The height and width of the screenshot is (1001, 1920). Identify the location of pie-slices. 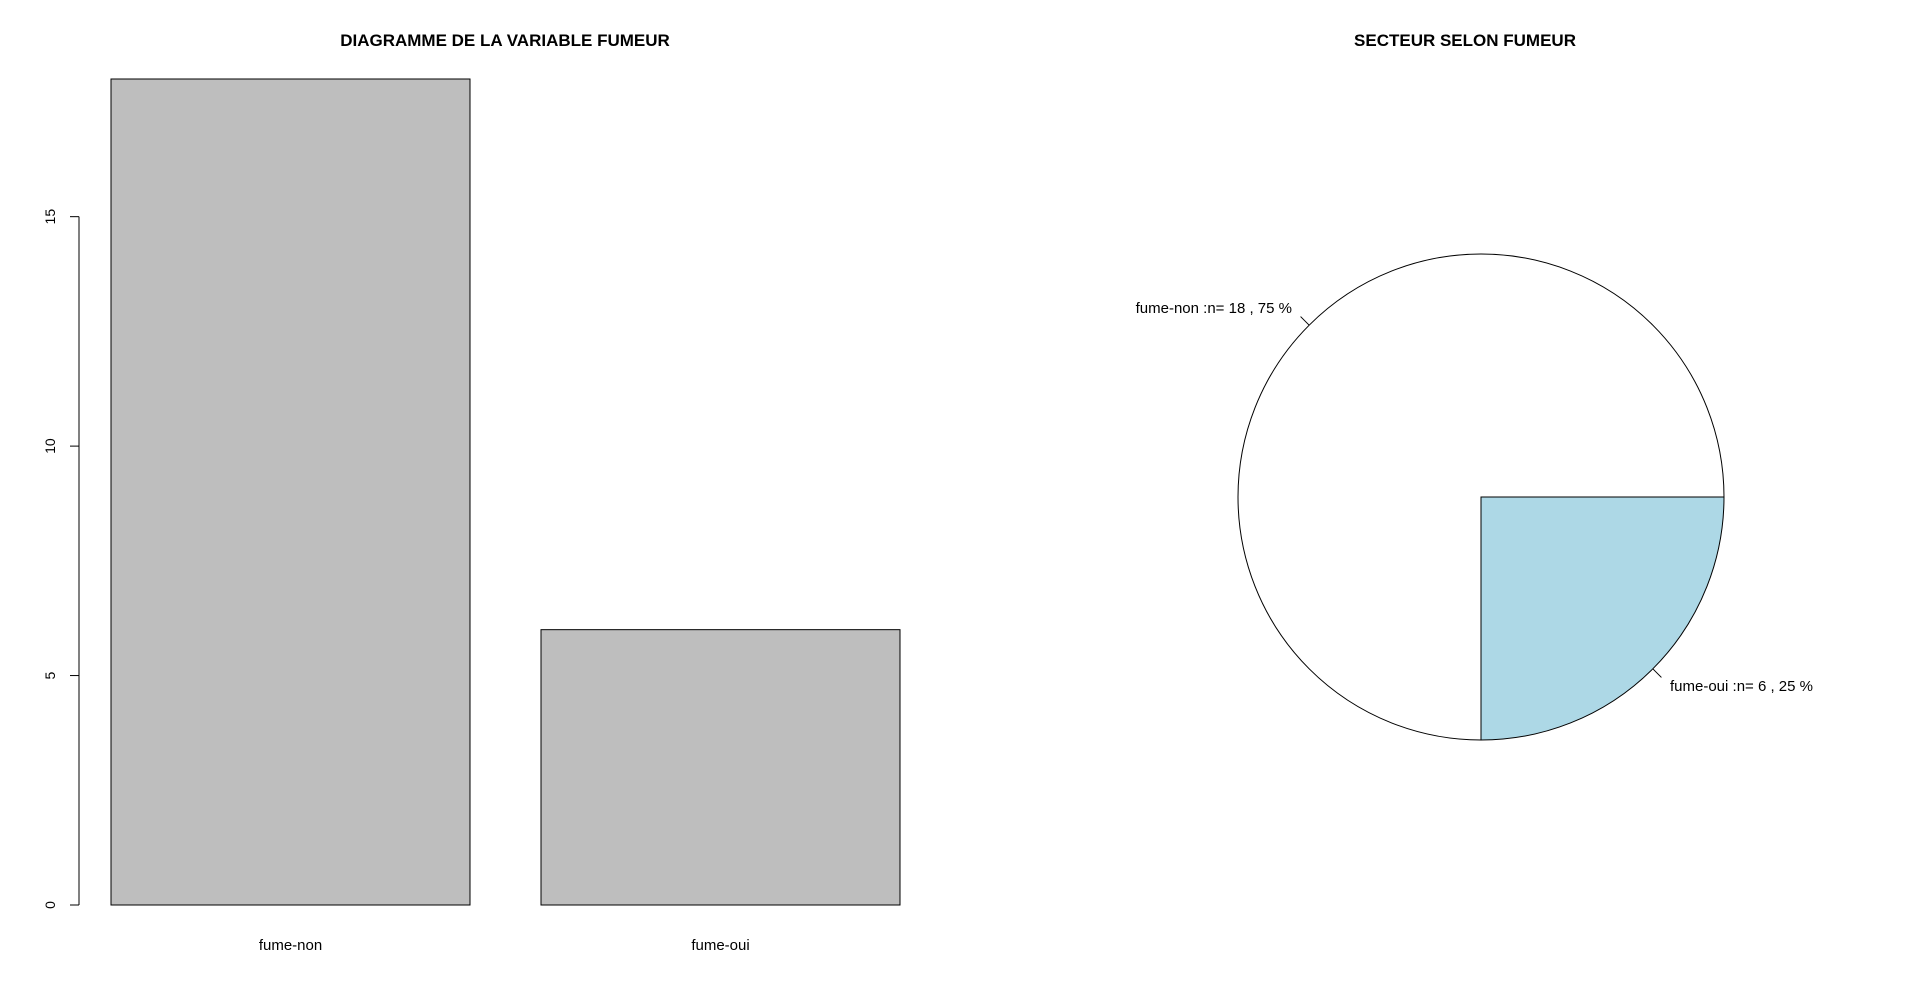
(1481, 497).